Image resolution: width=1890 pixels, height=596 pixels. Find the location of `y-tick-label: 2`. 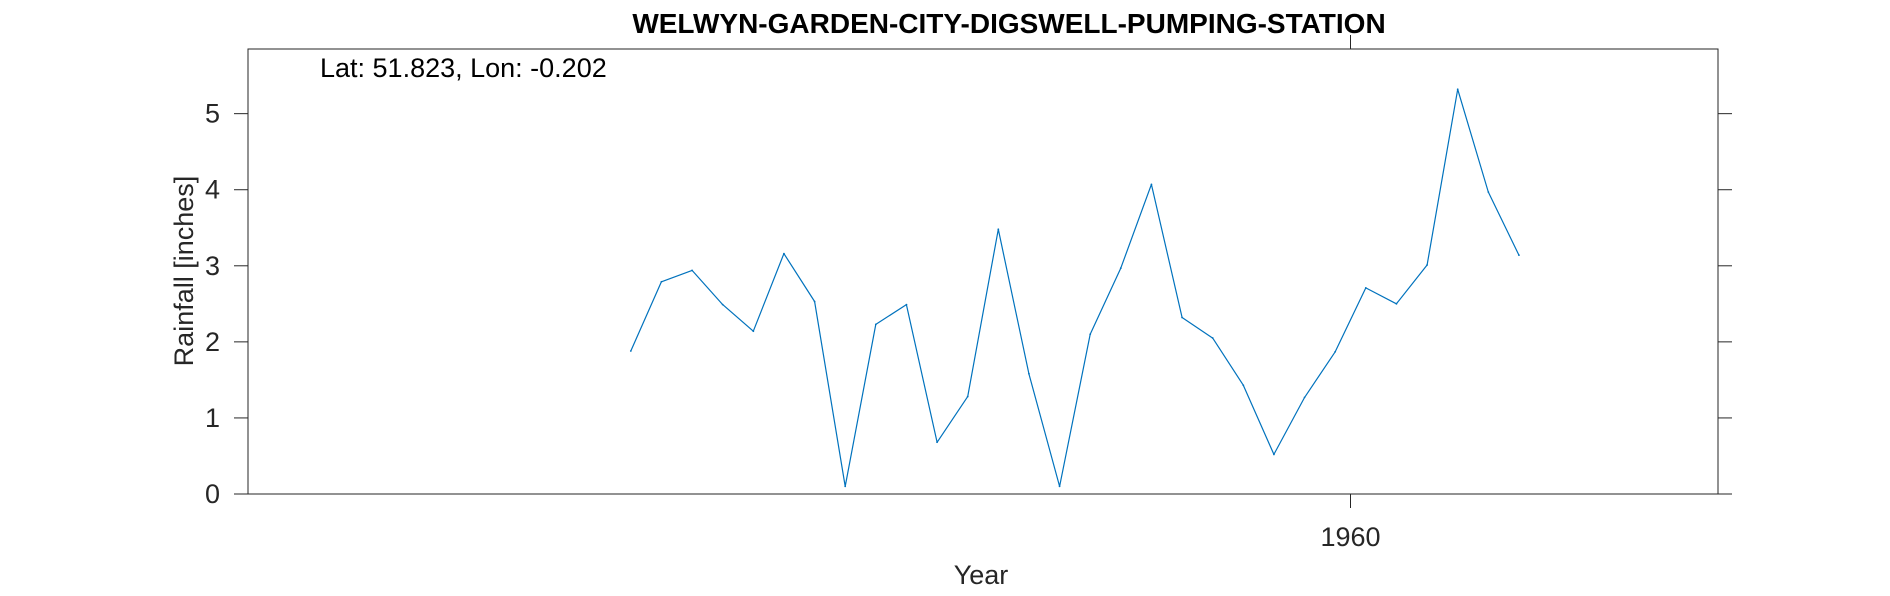

y-tick-label: 2 is located at coordinates (212, 342).